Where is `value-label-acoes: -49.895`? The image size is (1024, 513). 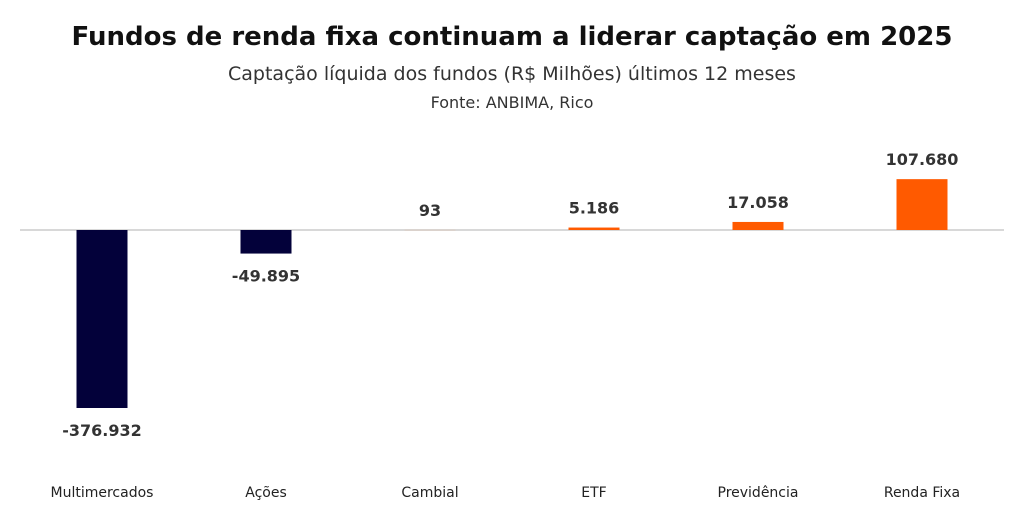
value-label-acoes: -49.895 is located at coordinates (266, 276).